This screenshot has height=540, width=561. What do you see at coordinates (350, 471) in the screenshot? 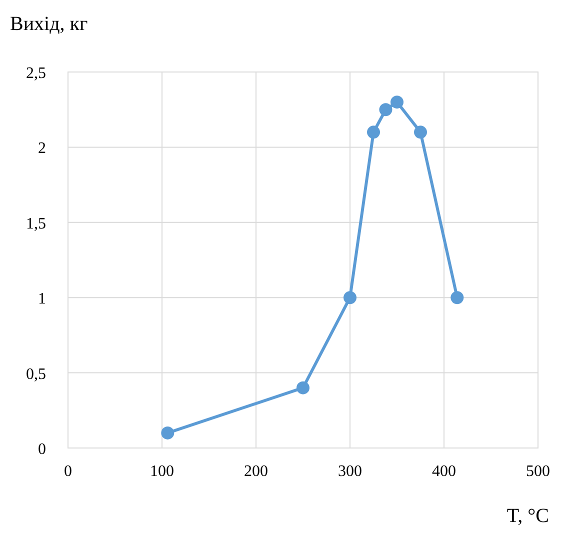
I see `x-tick-label: 300` at bounding box center [350, 471].